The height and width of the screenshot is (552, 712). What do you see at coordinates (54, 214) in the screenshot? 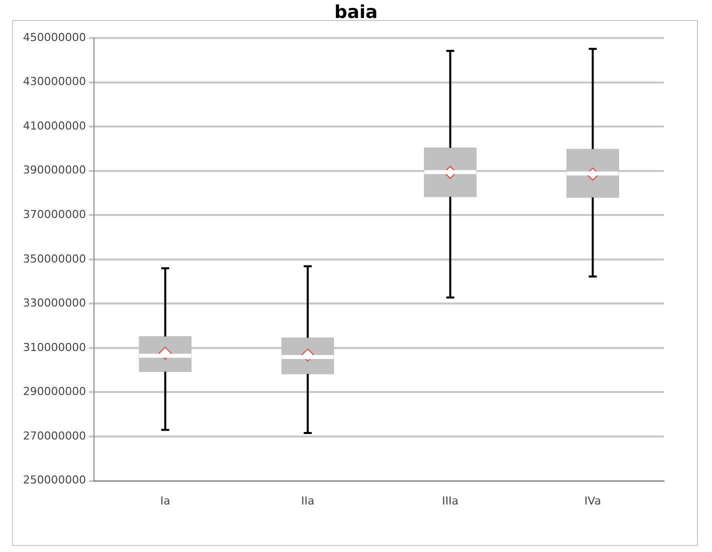
I see `y-tick-label: 370000000` at bounding box center [54, 214].